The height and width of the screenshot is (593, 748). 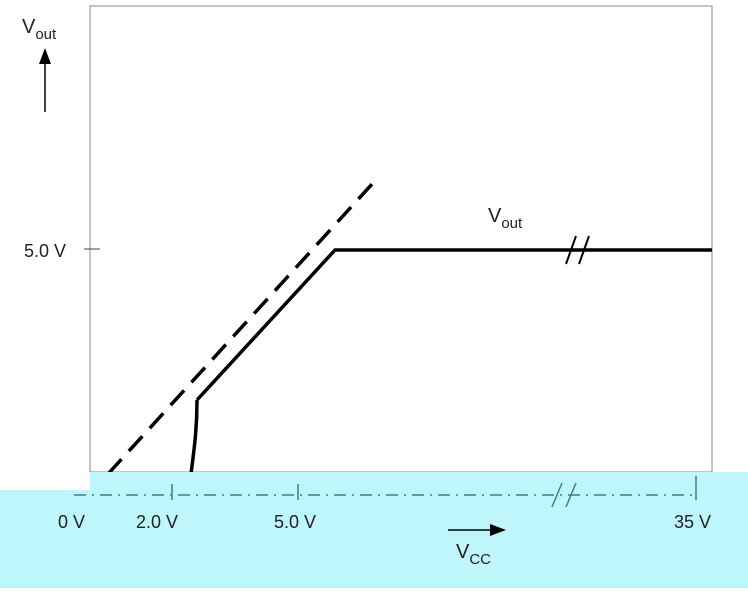 What do you see at coordinates (498, 530) in the screenshot?
I see `x-axis-arrow-head` at bounding box center [498, 530].